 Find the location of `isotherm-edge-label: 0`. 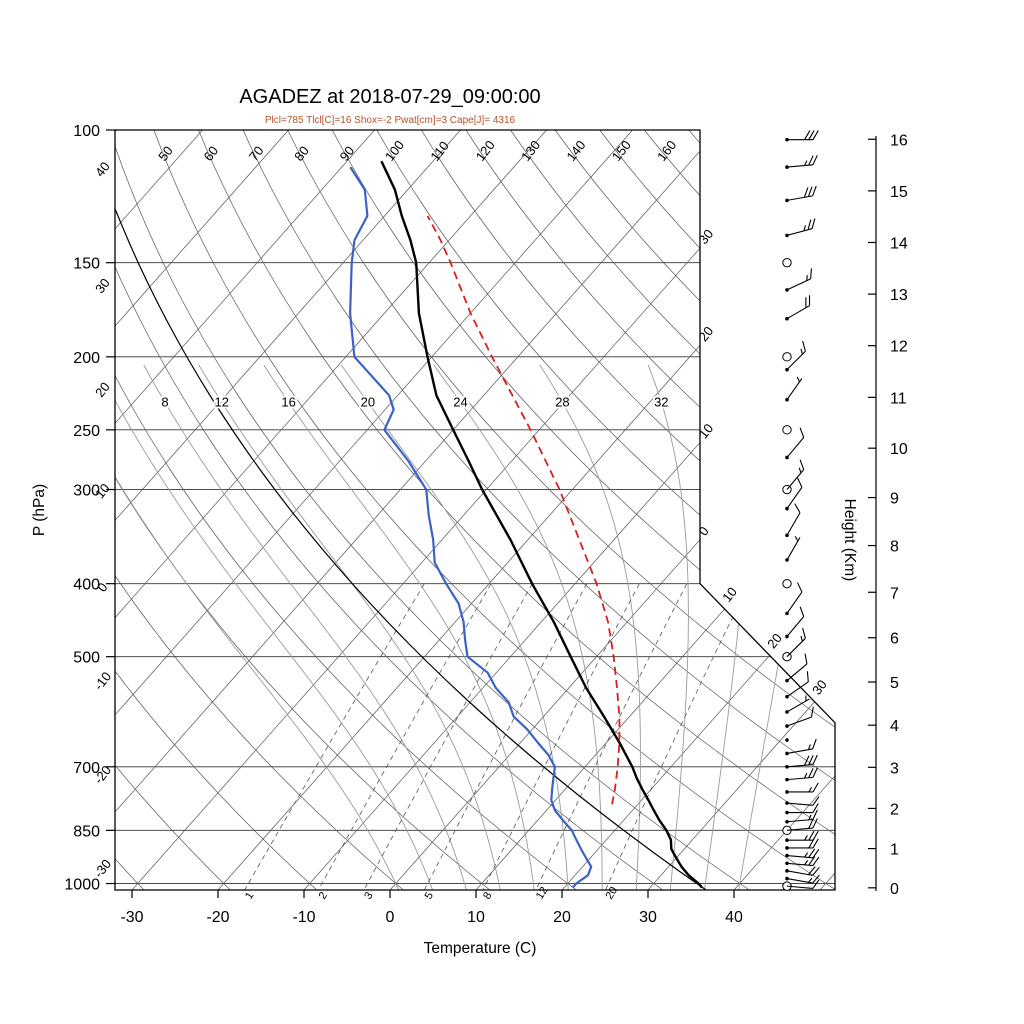

isotherm-edge-label: 0 is located at coordinates (704, 531).